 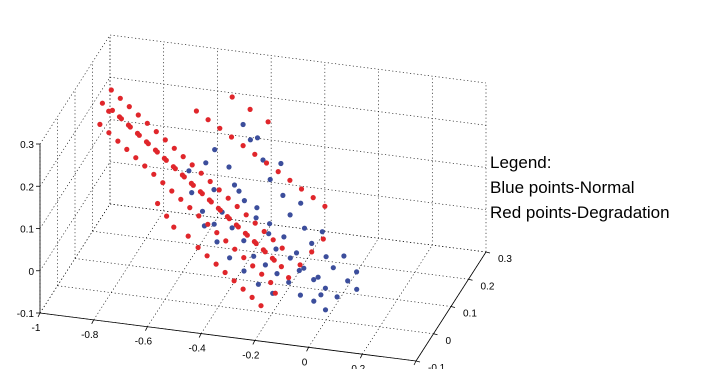 What do you see at coordinates (437, 366) in the screenshot?
I see `y-tick-label: -0.1` at bounding box center [437, 366].